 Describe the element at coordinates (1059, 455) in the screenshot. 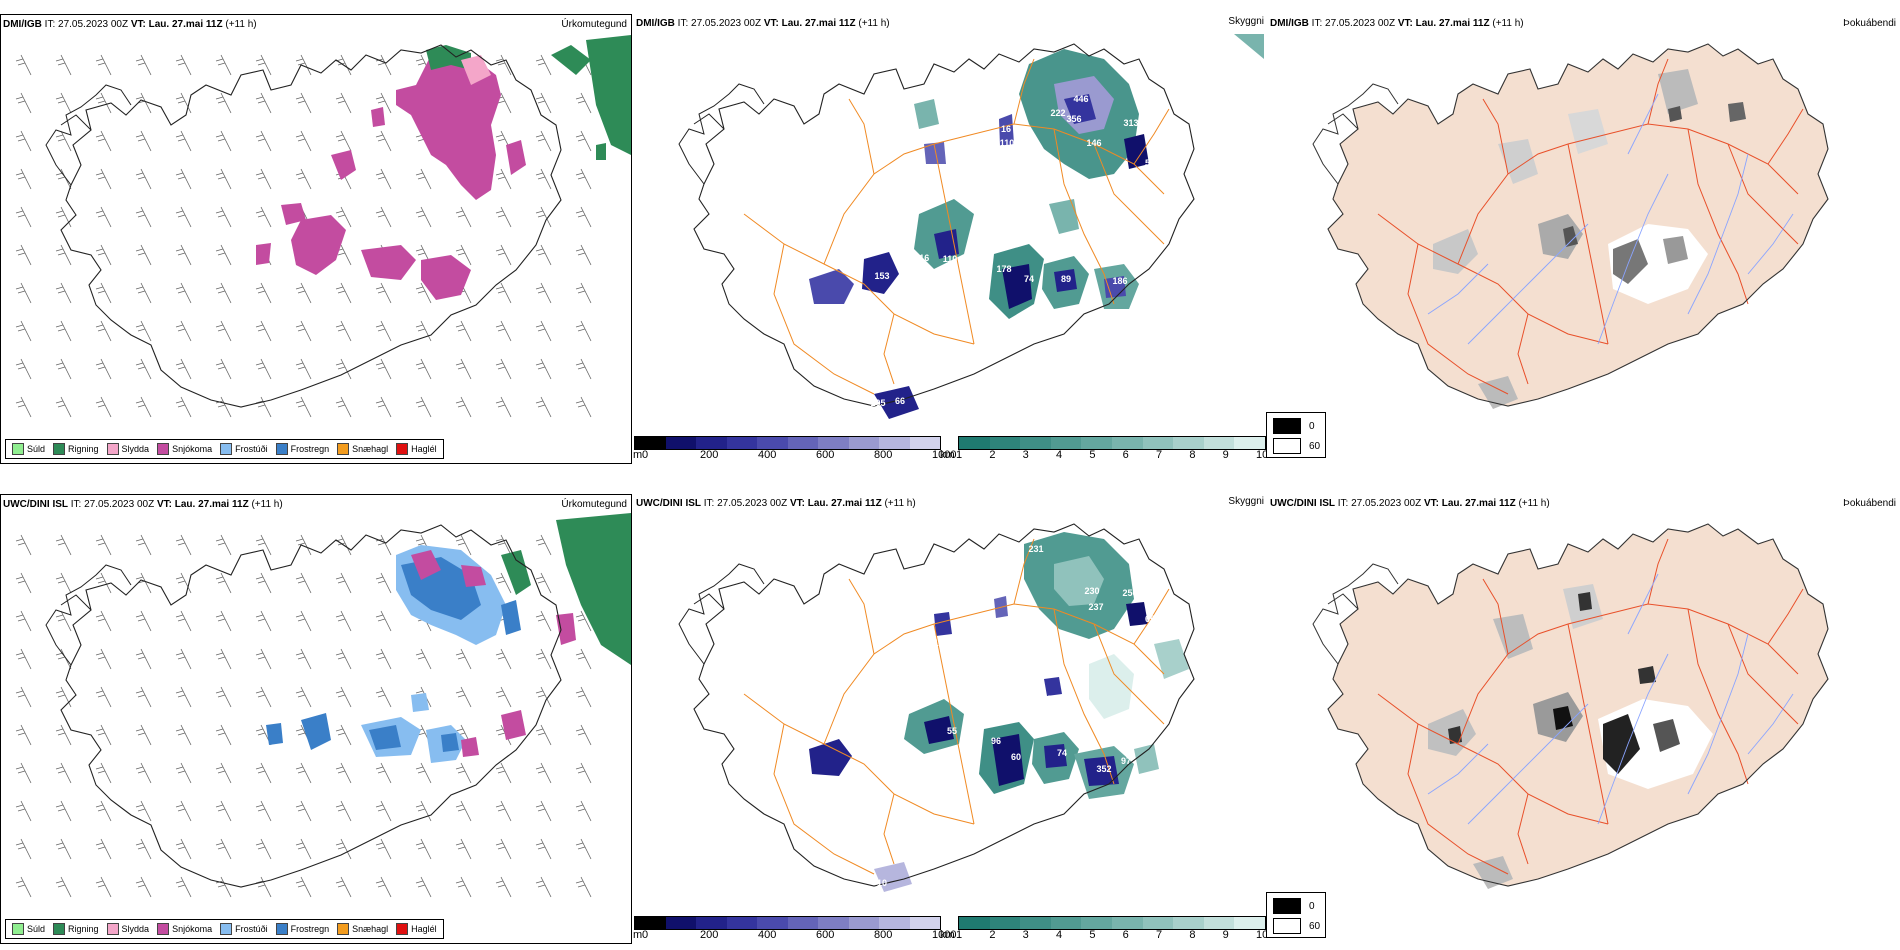

I see `colorbar-tick: 4` at that location.